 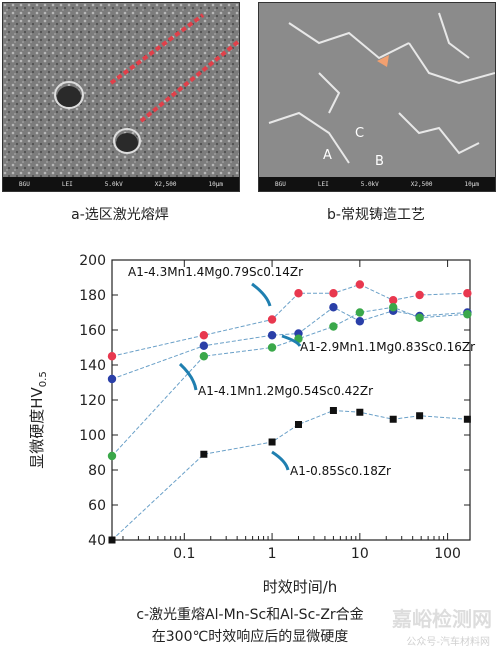 I want to click on caption-b: b-常规铸造工艺, so click(x=376, y=215).